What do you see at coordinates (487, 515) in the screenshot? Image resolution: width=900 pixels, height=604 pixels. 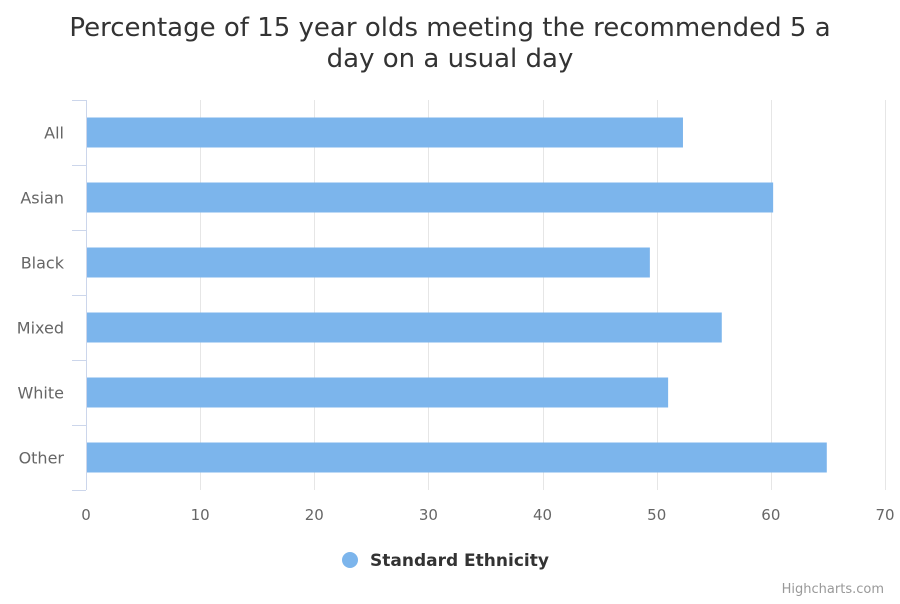 I see `value-axis-tick-labels: 0 10 20 30 40 50 60 70` at bounding box center [487, 515].